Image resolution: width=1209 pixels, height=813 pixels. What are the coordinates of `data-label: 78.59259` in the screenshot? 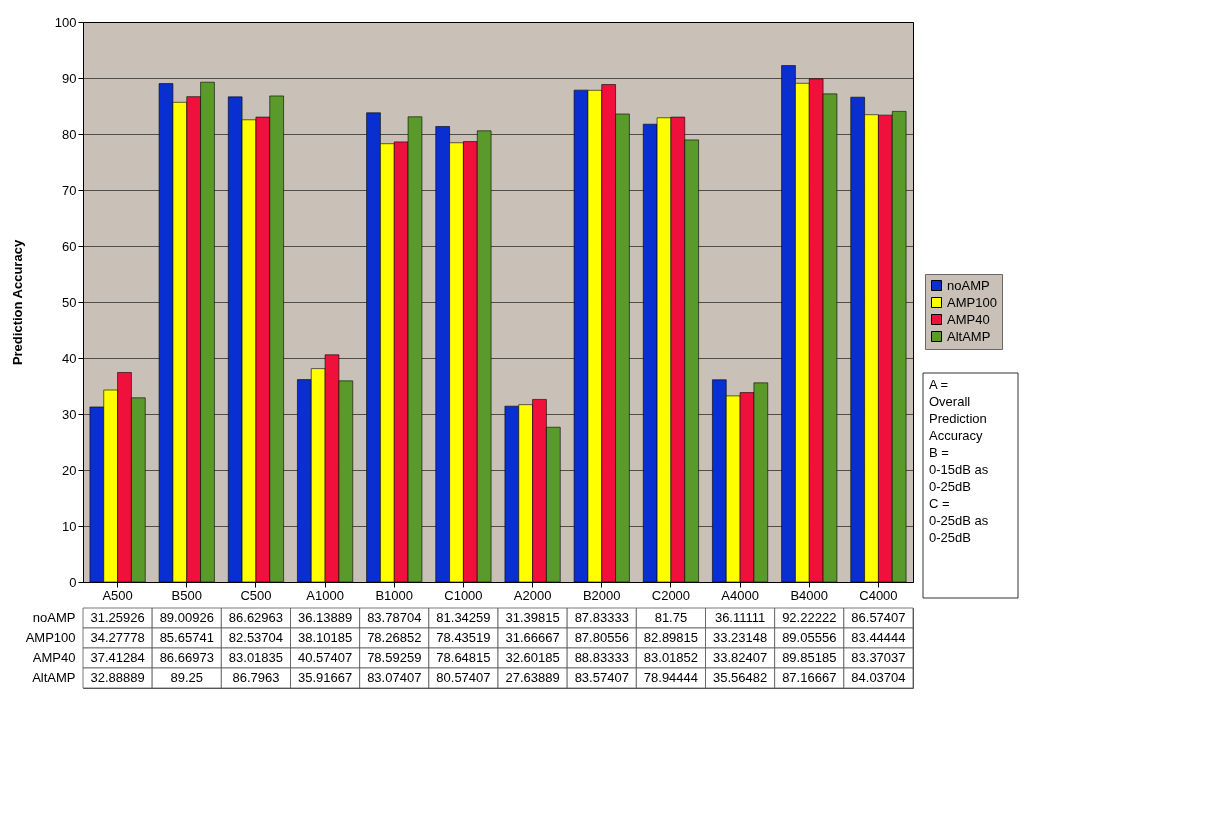 It's located at (394, 657).